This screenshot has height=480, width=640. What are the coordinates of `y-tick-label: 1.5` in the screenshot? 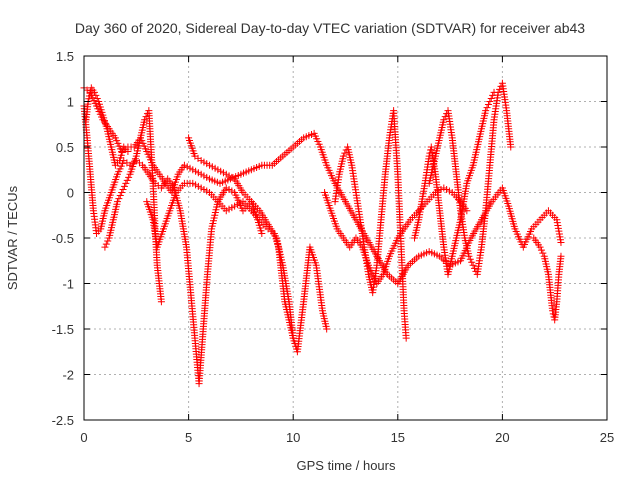 It's located at (65, 56).